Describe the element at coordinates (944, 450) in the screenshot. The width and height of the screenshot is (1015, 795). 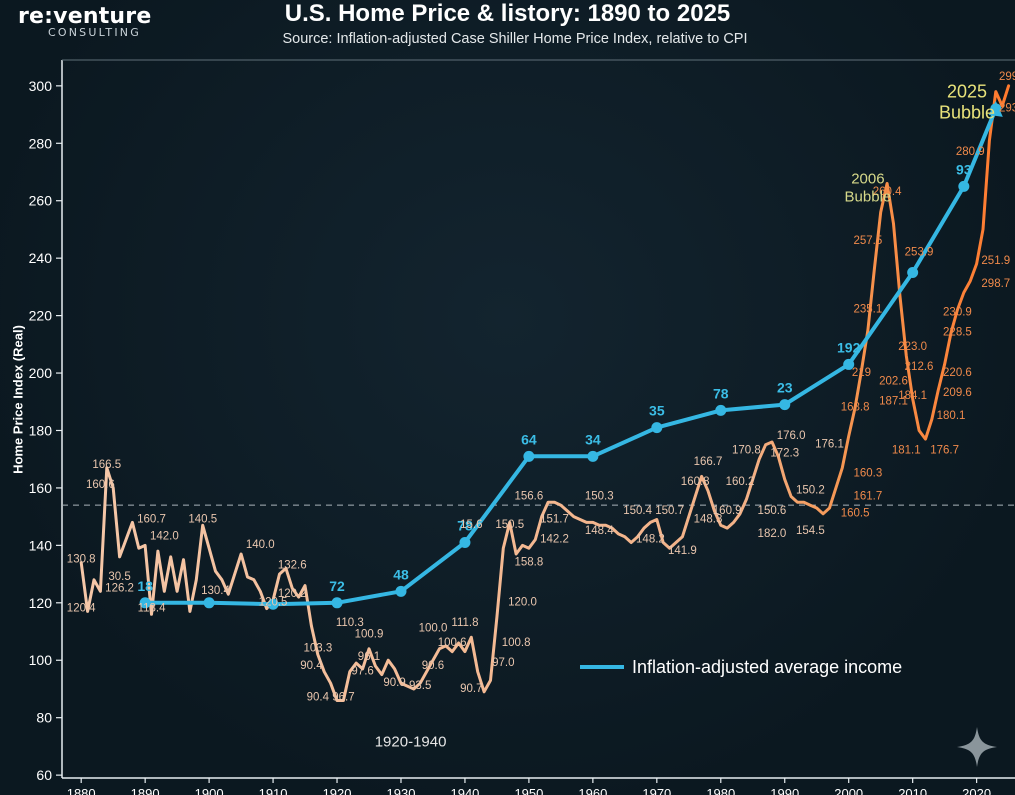
I see `home-price-point-label: 176.7` at that location.